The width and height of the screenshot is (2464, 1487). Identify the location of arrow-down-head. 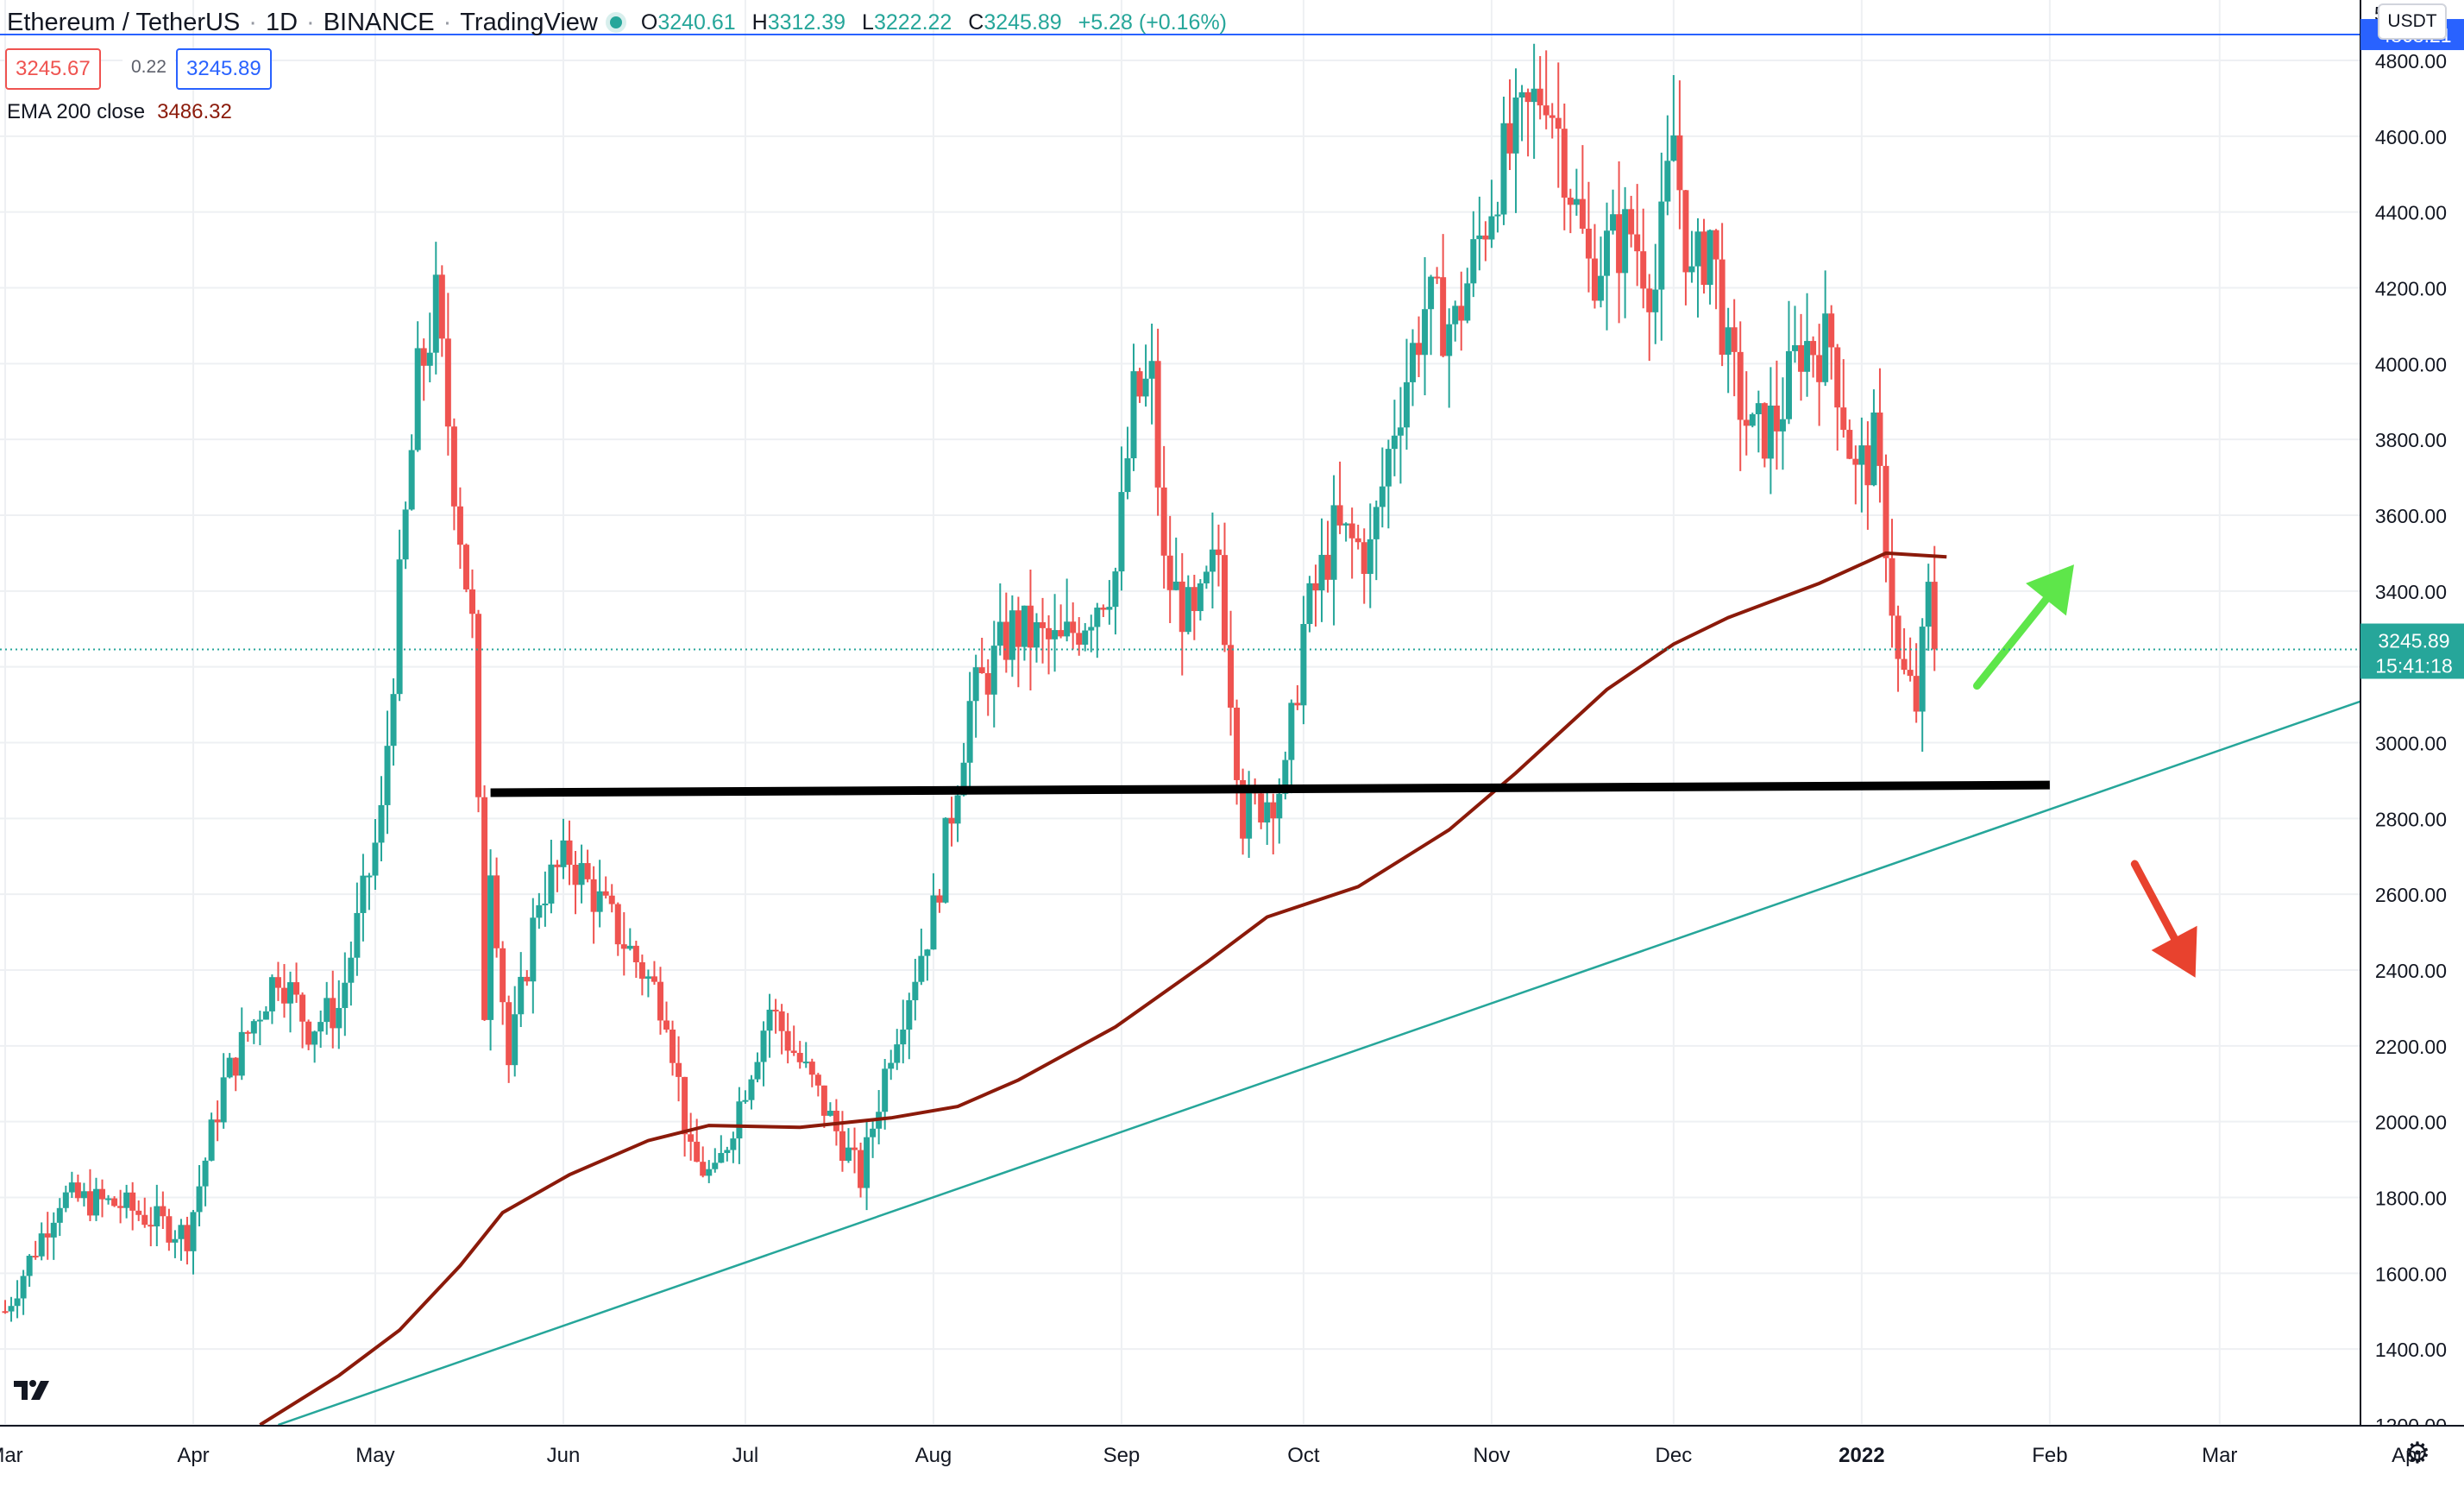
(2174, 951).